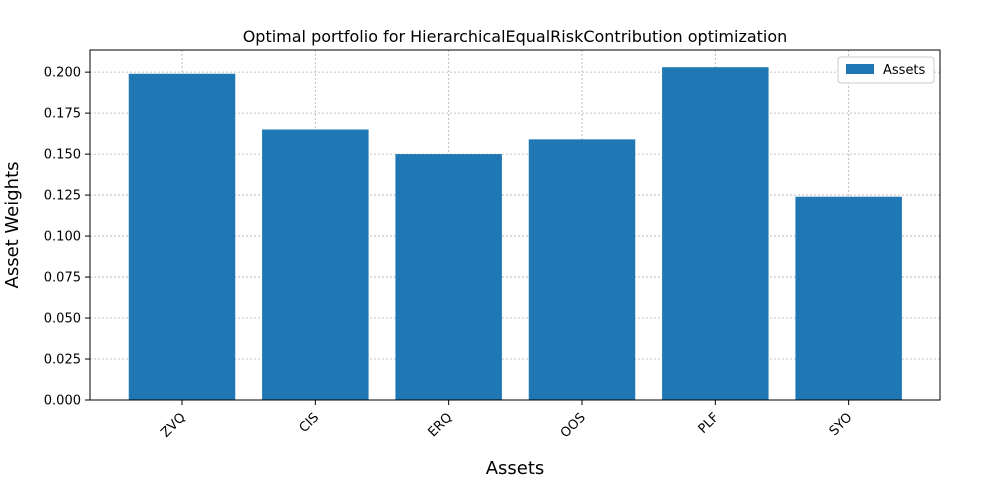  What do you see at coordinates (440, 425) in the screenshot?
I see `x-tick-label: ERQ` at bounding box center [440, 425].